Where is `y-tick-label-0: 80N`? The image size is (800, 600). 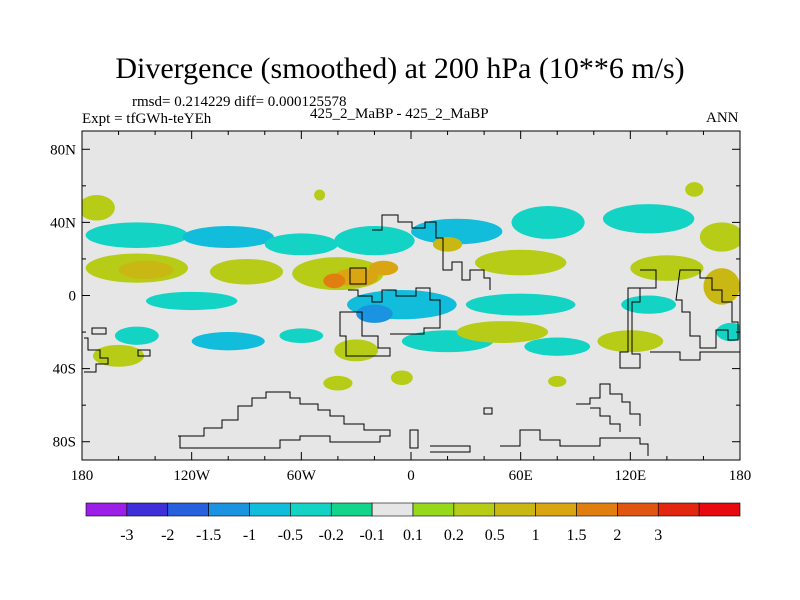 y-tick-label-0: 80N is located at coordinates (63, 150).